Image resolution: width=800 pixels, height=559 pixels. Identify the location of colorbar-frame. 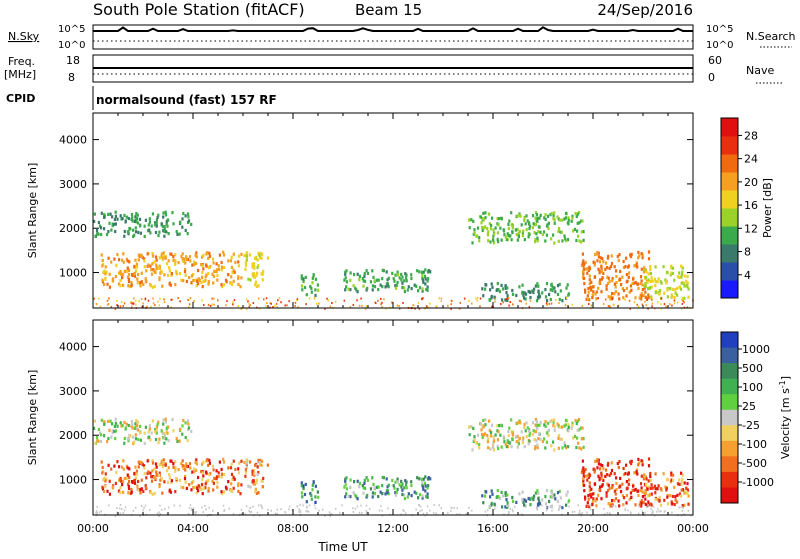
(729, 417).